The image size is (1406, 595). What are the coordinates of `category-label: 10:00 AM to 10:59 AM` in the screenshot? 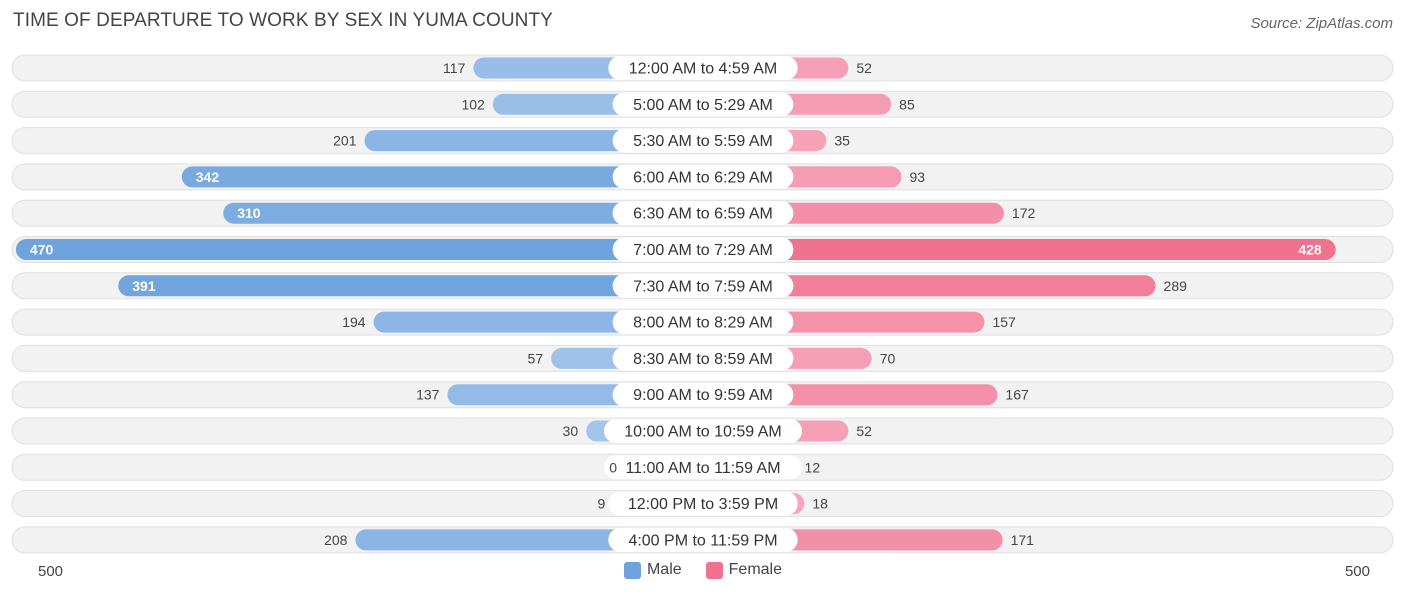 It's located at (702, 432).